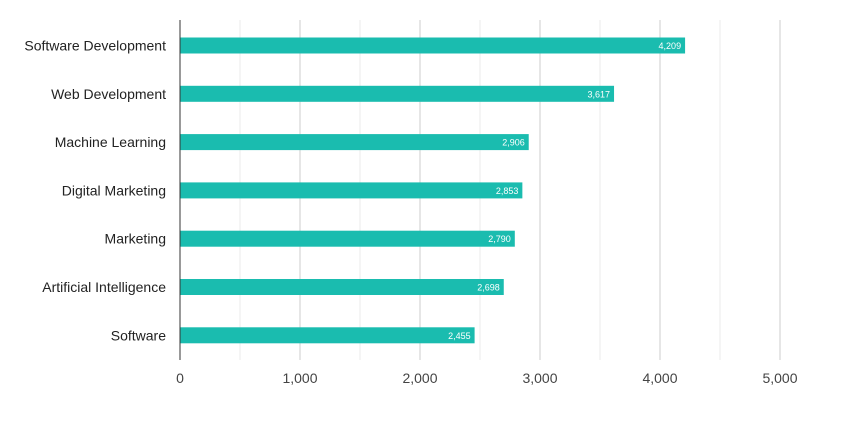 The image size is (845, 422). I want to click on bar-value-label: 2,698, so click(488, 288).